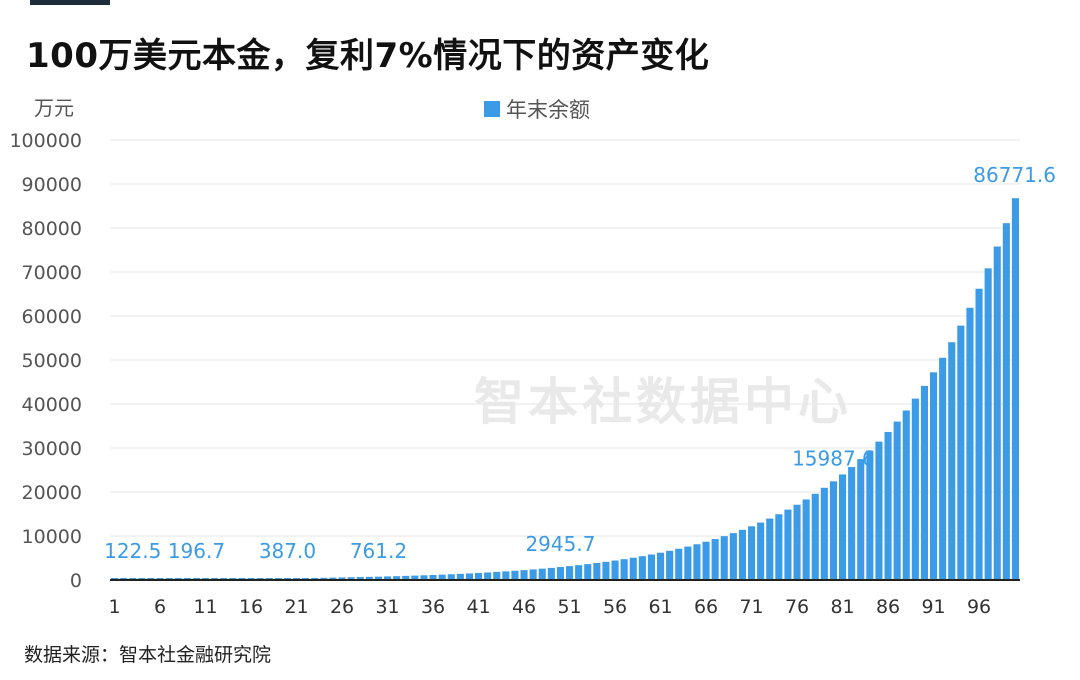 This screenshot has height=680, width=1080. Describe the element at coordinates (287, 551) in the screenshot. I see `data-label: 387.0` at that location.